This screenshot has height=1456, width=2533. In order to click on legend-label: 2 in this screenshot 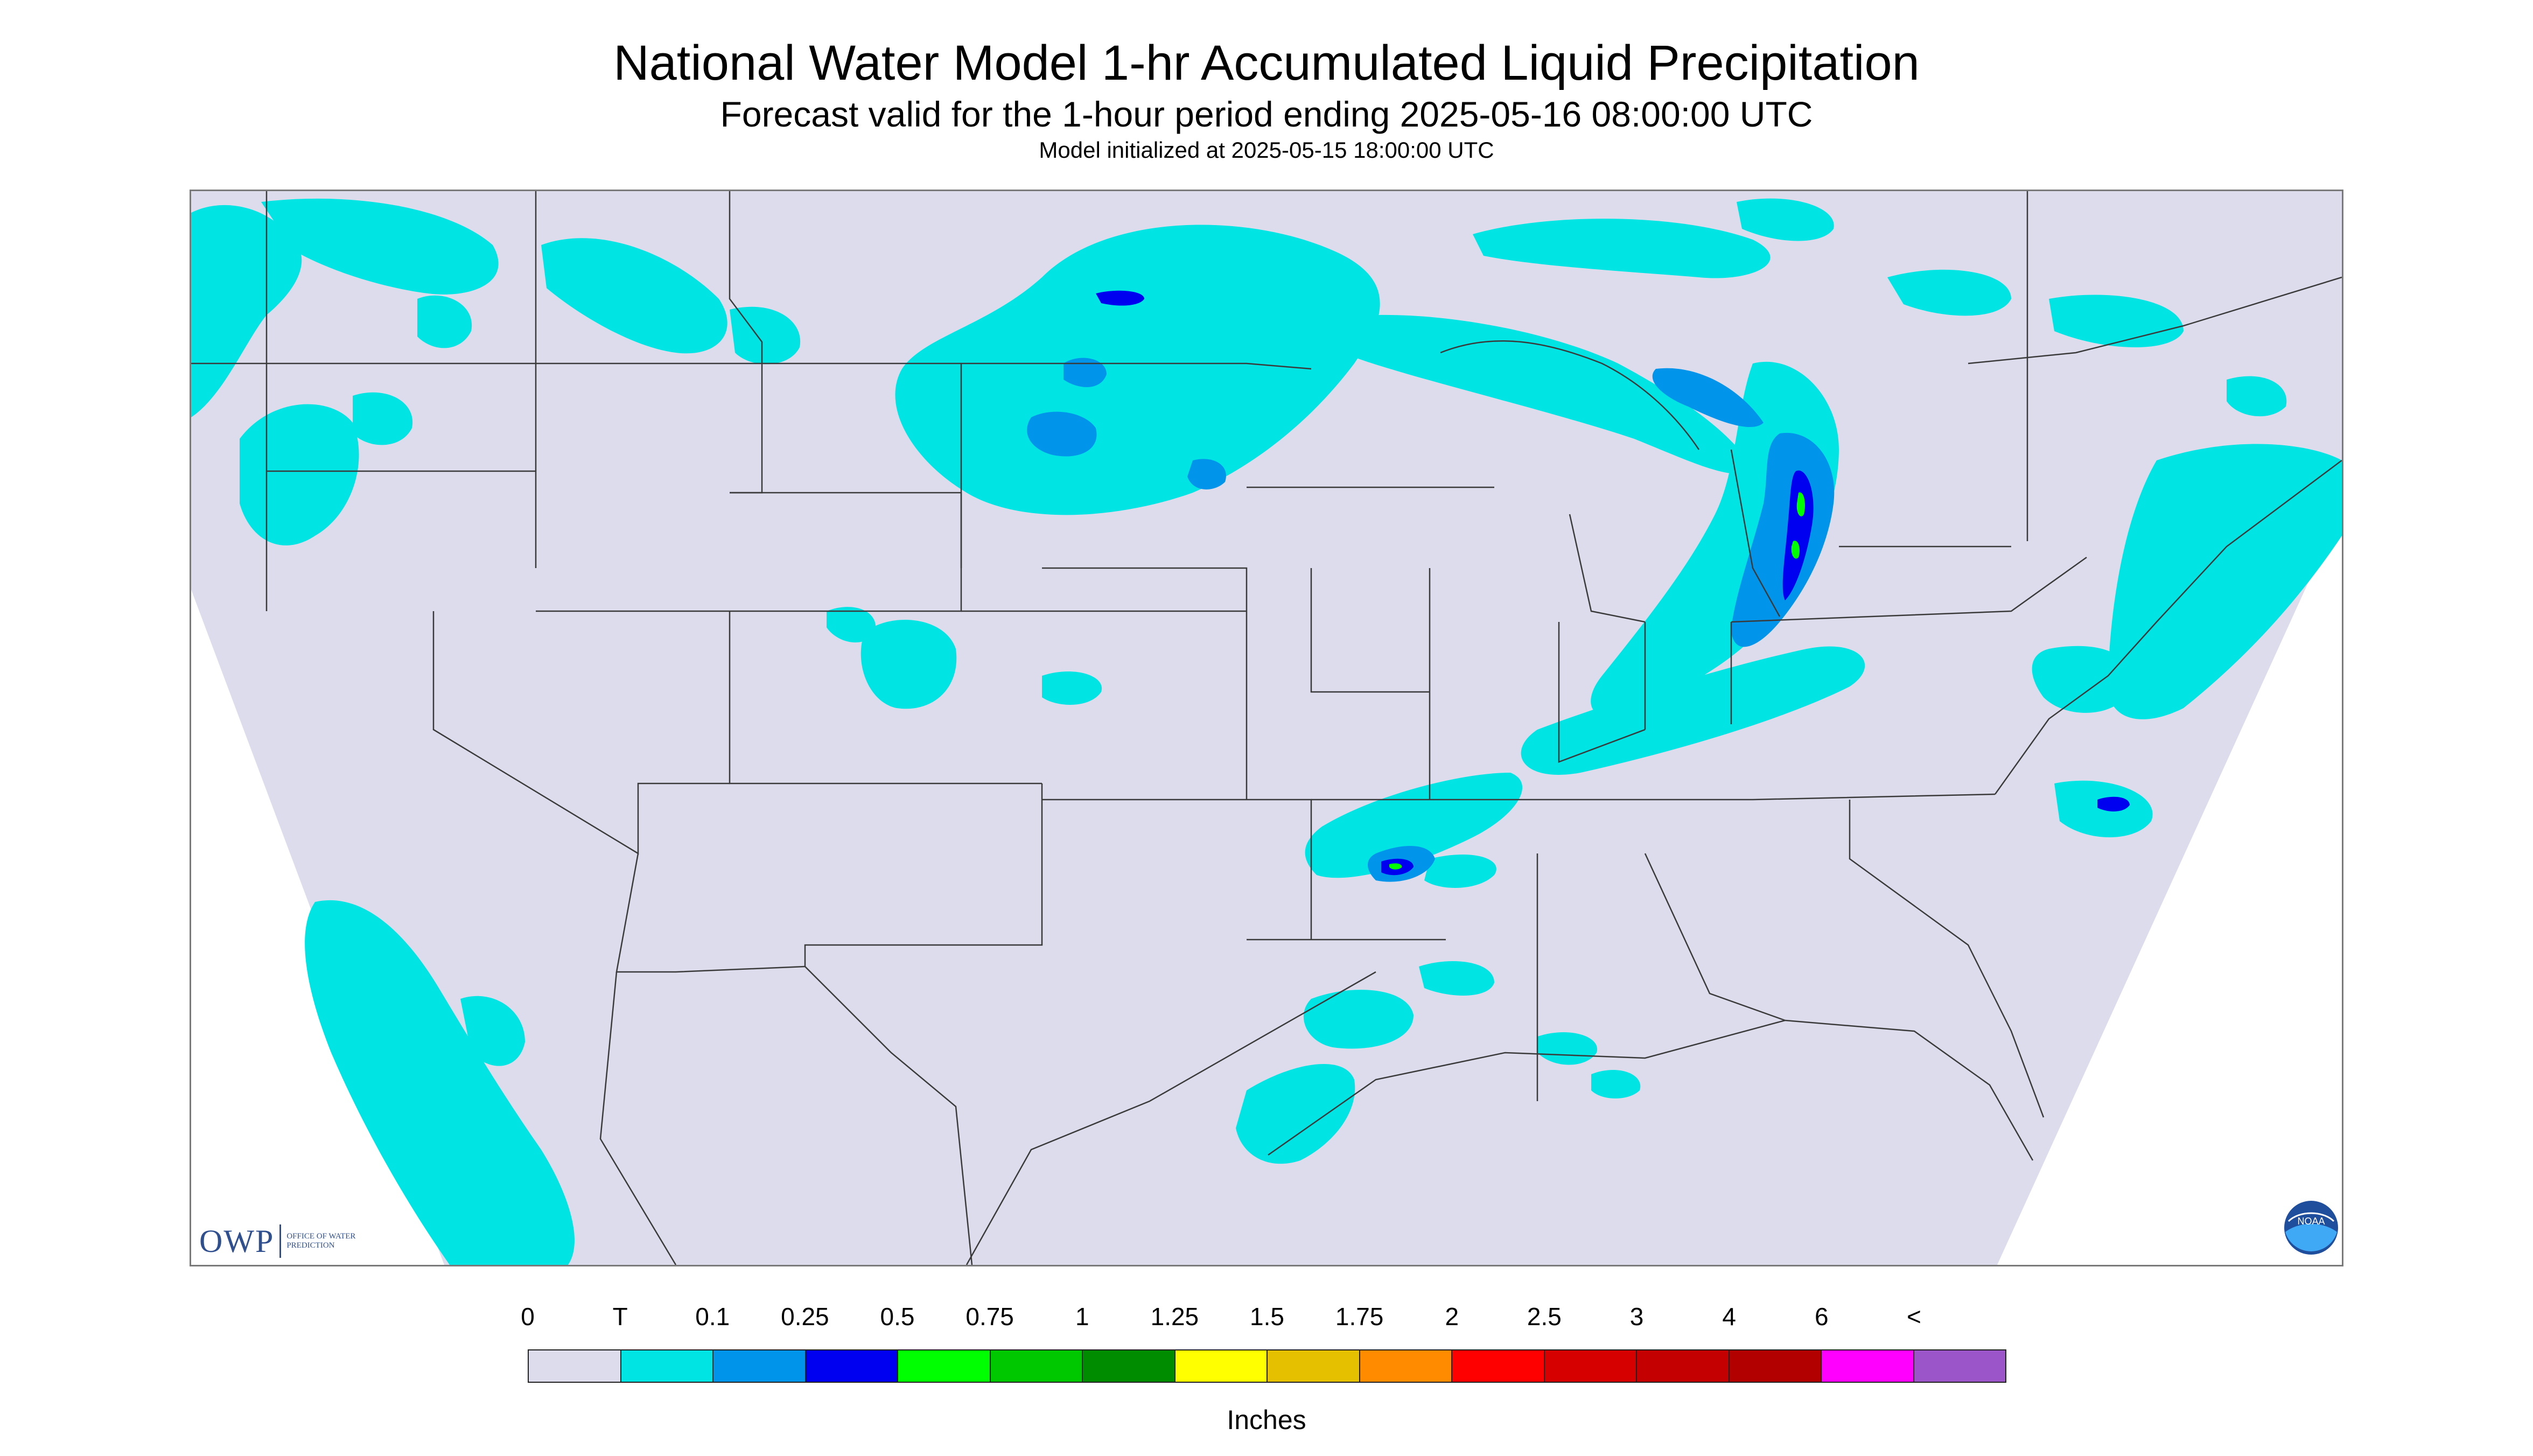, I will do `click(1452, 1317)`.